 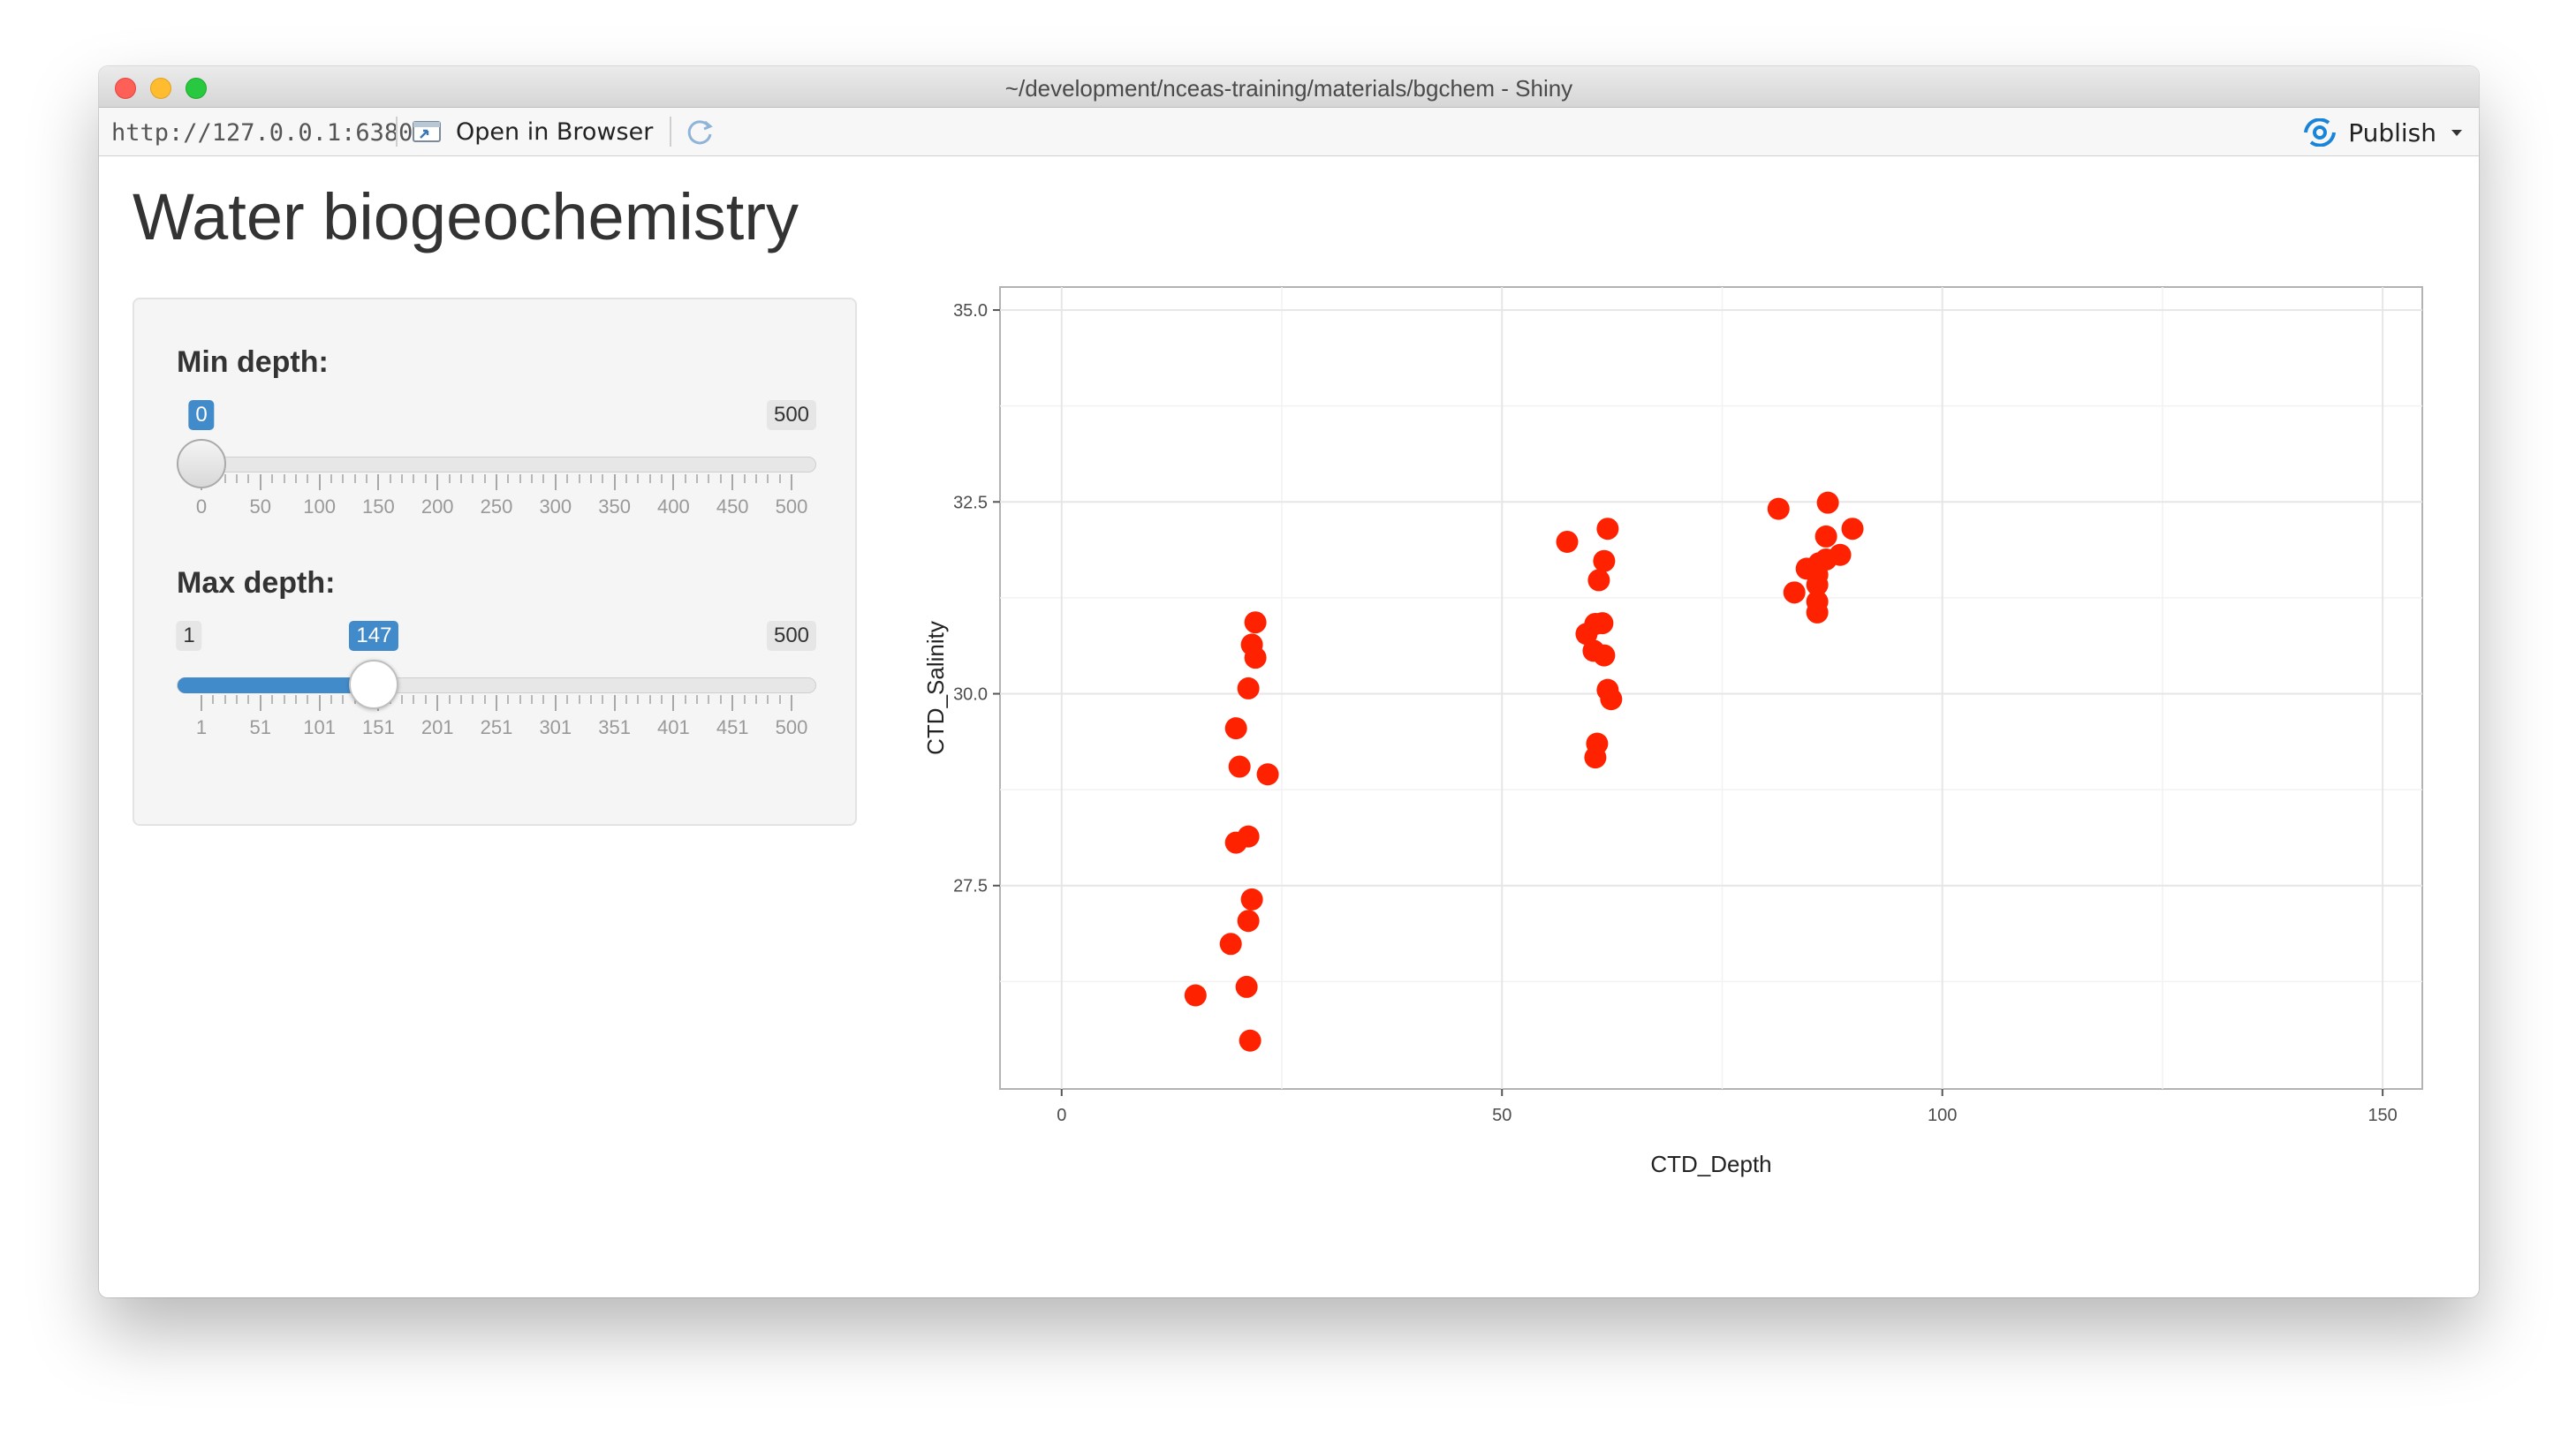 What do you see at coordinates (320, 727) in the screenshot?
I see `slider-tick-label: 101` at bounding box center [320, 727].